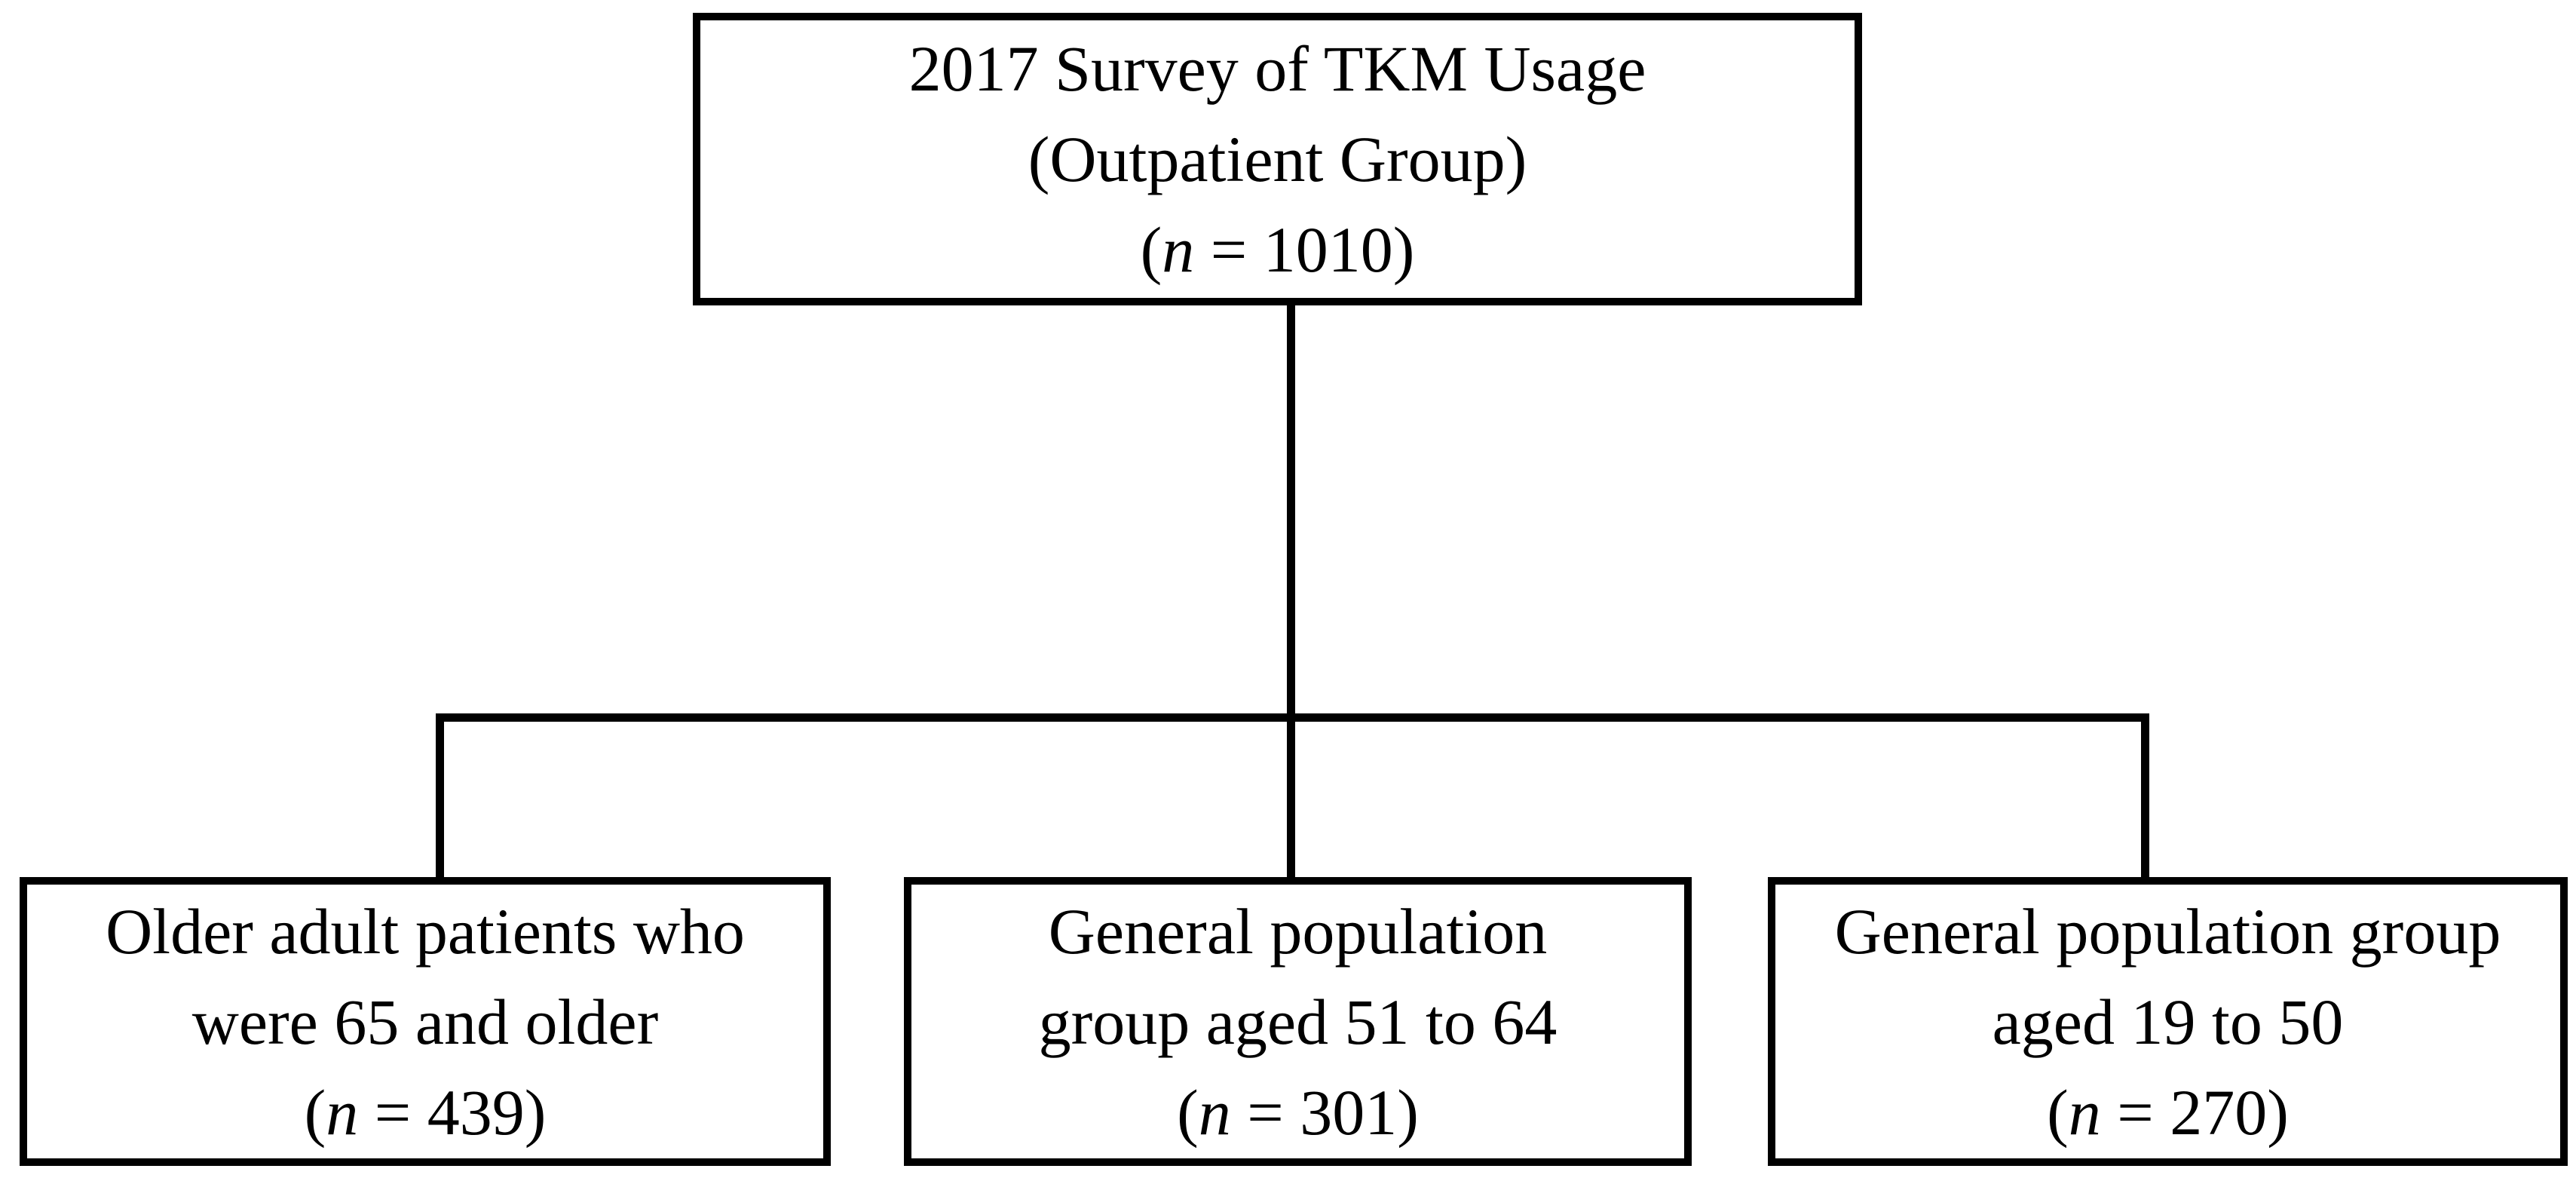 The width and height of the screenshot is (2576, 1184). What do you see at coordinates (1291, 509) in the screenshot?
I see `connector-stem` at bounding box center [1291, 509].